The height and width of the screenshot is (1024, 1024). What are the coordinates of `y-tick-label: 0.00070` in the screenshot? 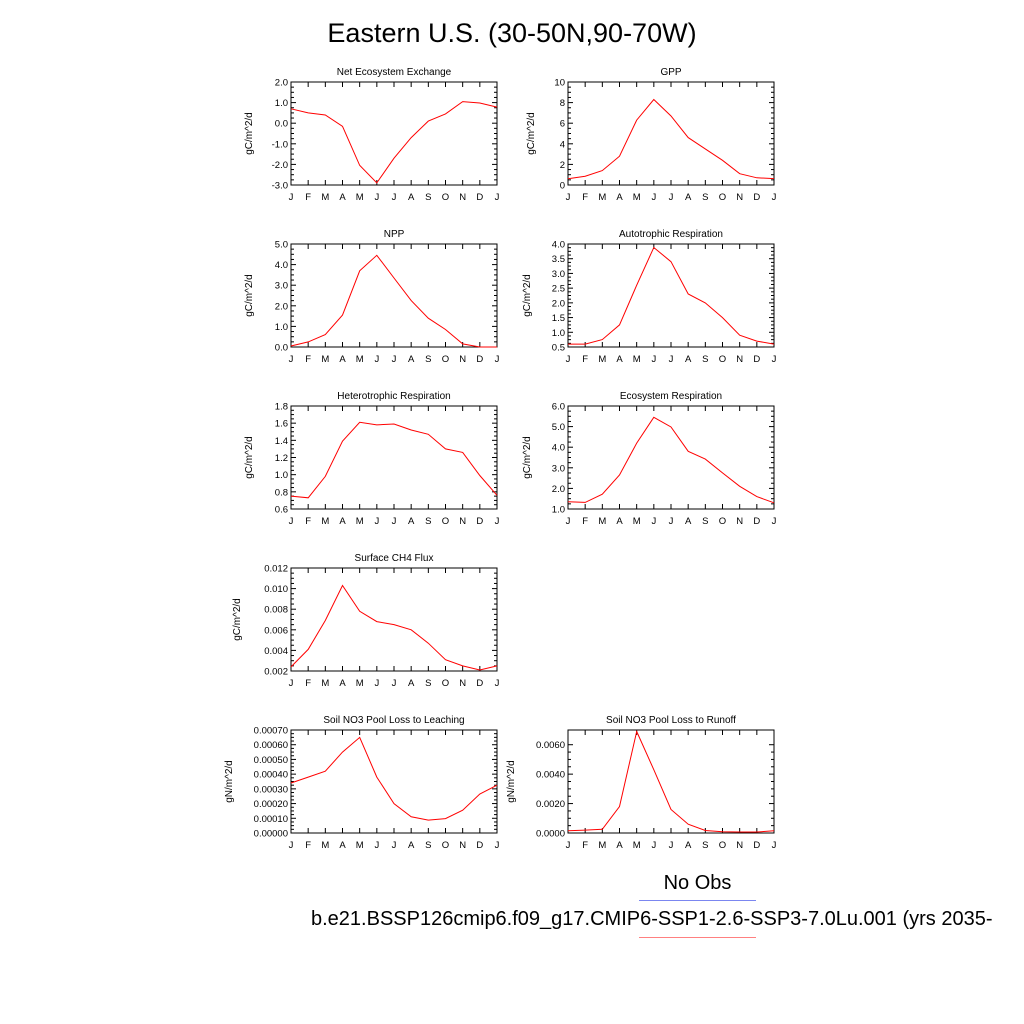 It's located at (271, 731).